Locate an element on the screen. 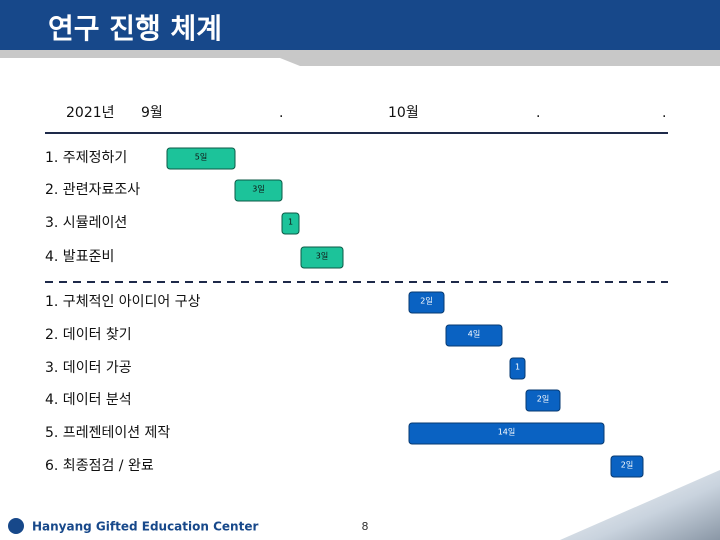 The height and width of the screenshot is (540, 720). task-label: 4. 데이터 분석 is located at coordinates (88, 400).